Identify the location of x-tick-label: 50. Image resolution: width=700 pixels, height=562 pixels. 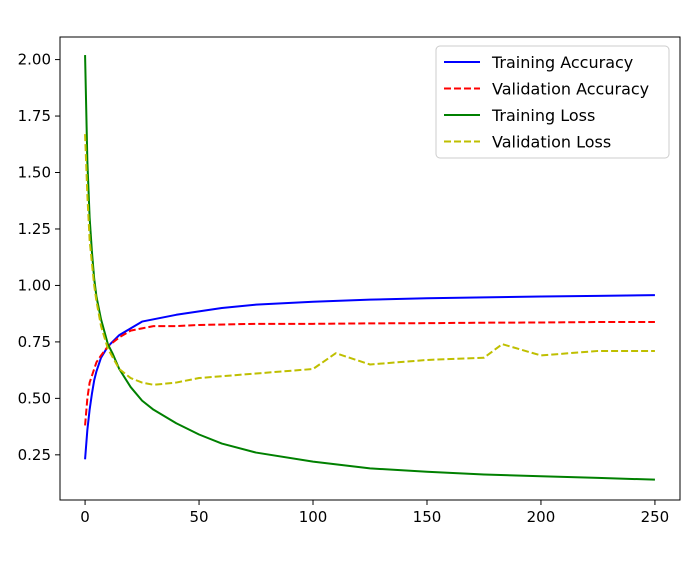
(198, 517).